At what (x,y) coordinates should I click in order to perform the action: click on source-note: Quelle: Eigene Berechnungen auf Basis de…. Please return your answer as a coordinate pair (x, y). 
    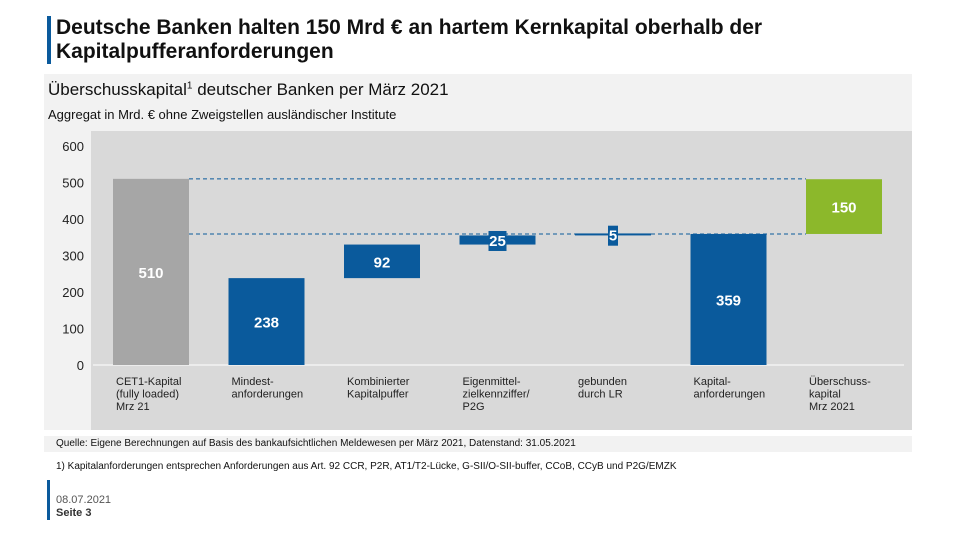
    Looking at the image, I should click on (478, 444).